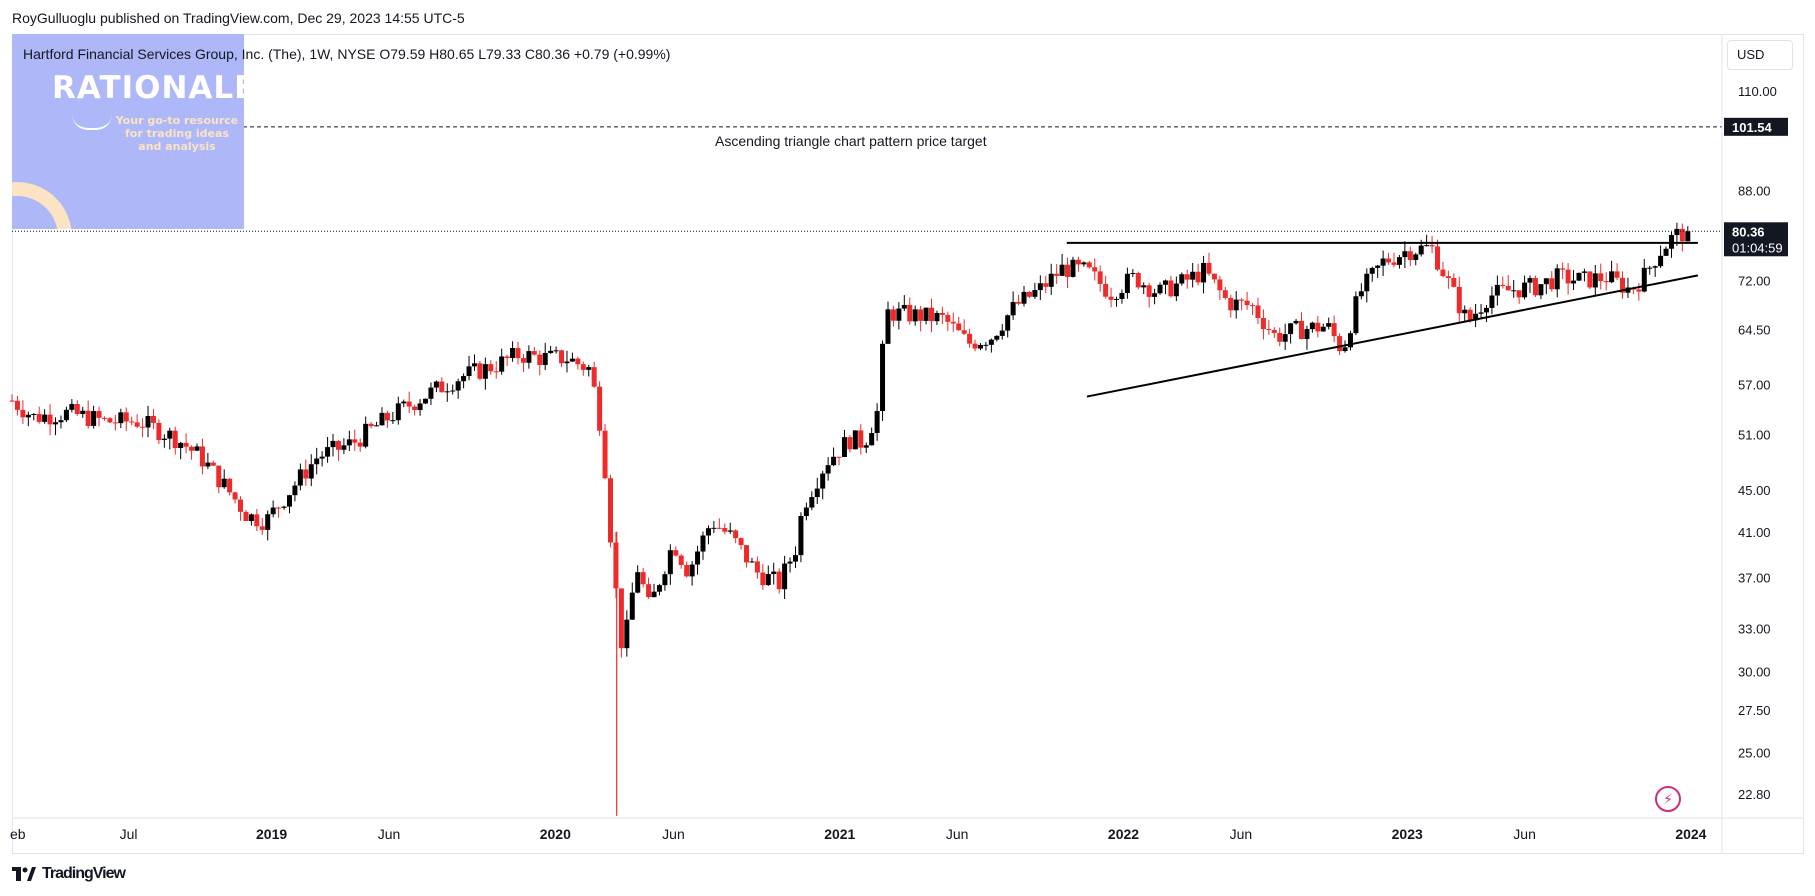  Describe the element at coordinates (1756, 239) in the screenshot. I see `price-label-box` at that location.